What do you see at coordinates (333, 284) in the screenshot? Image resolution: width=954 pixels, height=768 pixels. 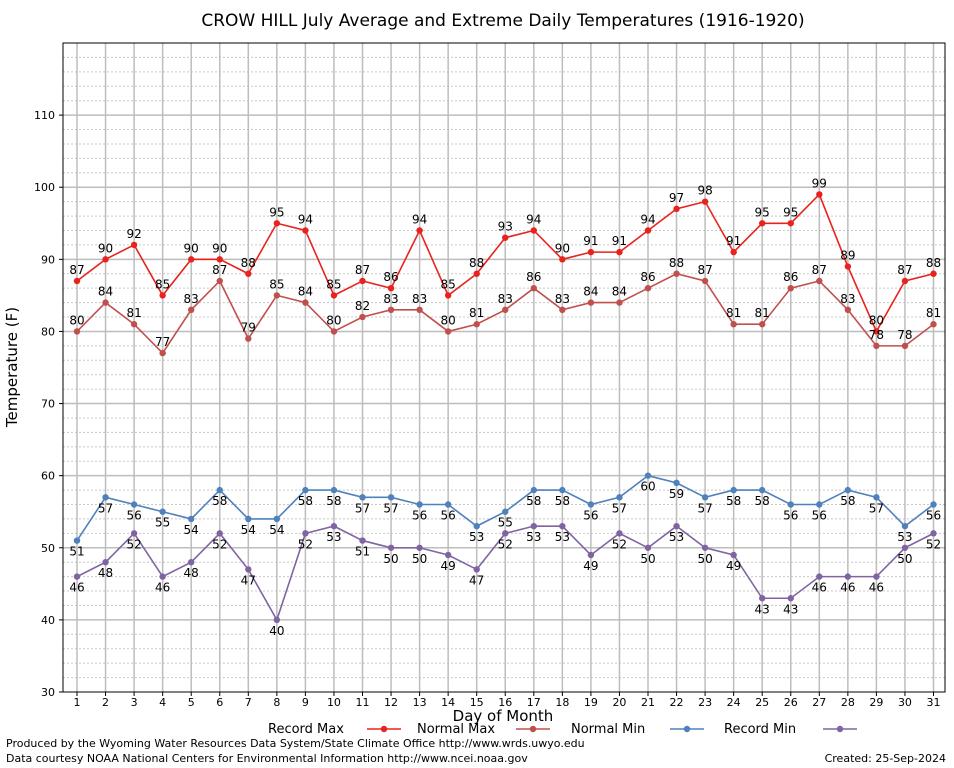 I see `record-max-data-label: 85` at bounding box center [333, 284].